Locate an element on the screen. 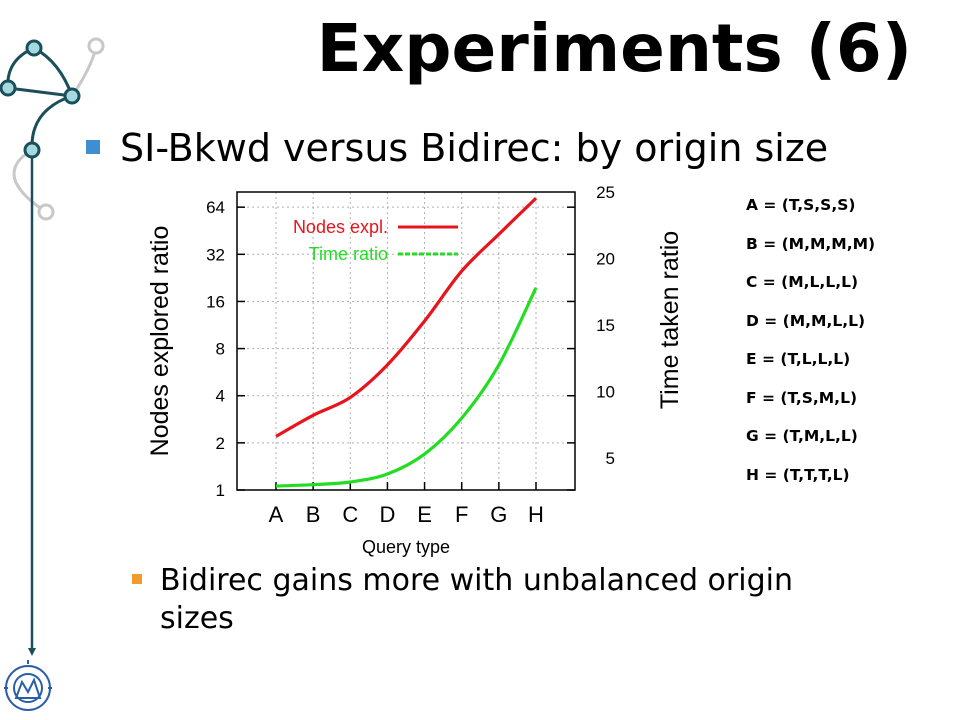 The width and height of the screenshot is (960, 720). x-tick-label: H is located at coordinates (536, 514).